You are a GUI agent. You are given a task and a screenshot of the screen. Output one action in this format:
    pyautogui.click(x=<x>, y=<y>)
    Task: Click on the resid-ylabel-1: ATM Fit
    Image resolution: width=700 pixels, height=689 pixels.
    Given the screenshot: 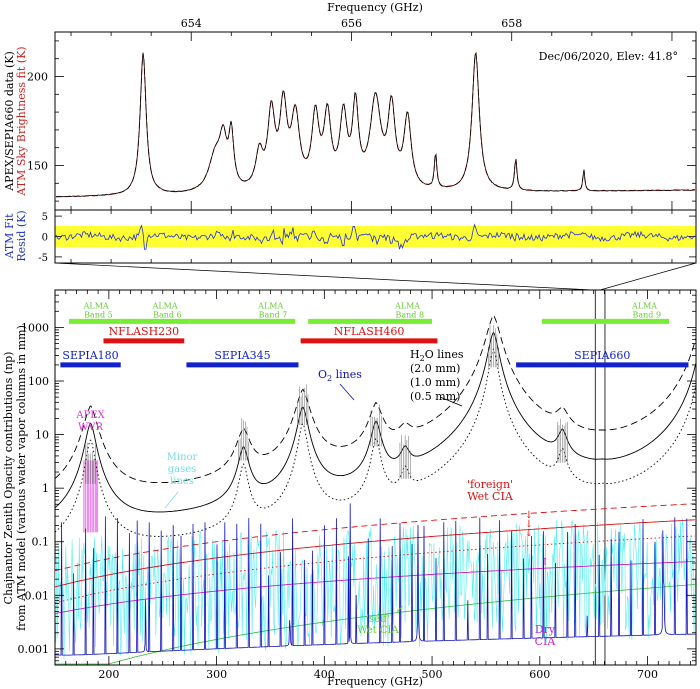 What is the action you would take?
    pyautogui.click(x=9, y=236)
    